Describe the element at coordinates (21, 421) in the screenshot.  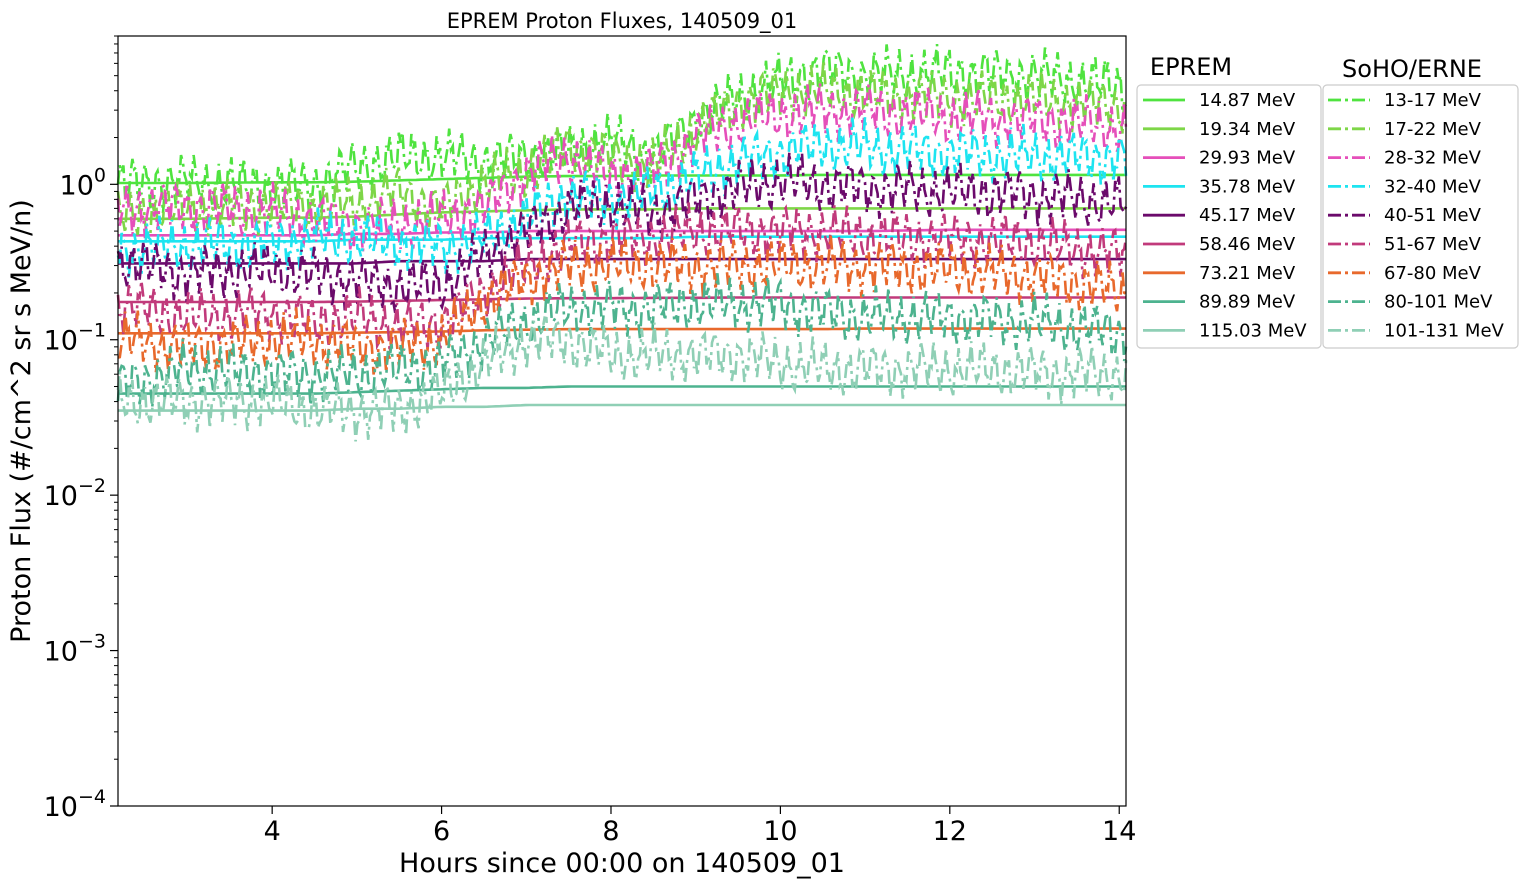
I see `y-axis-label: Proton Flux (#/cm^2 sr s MeV/n)` at that location.